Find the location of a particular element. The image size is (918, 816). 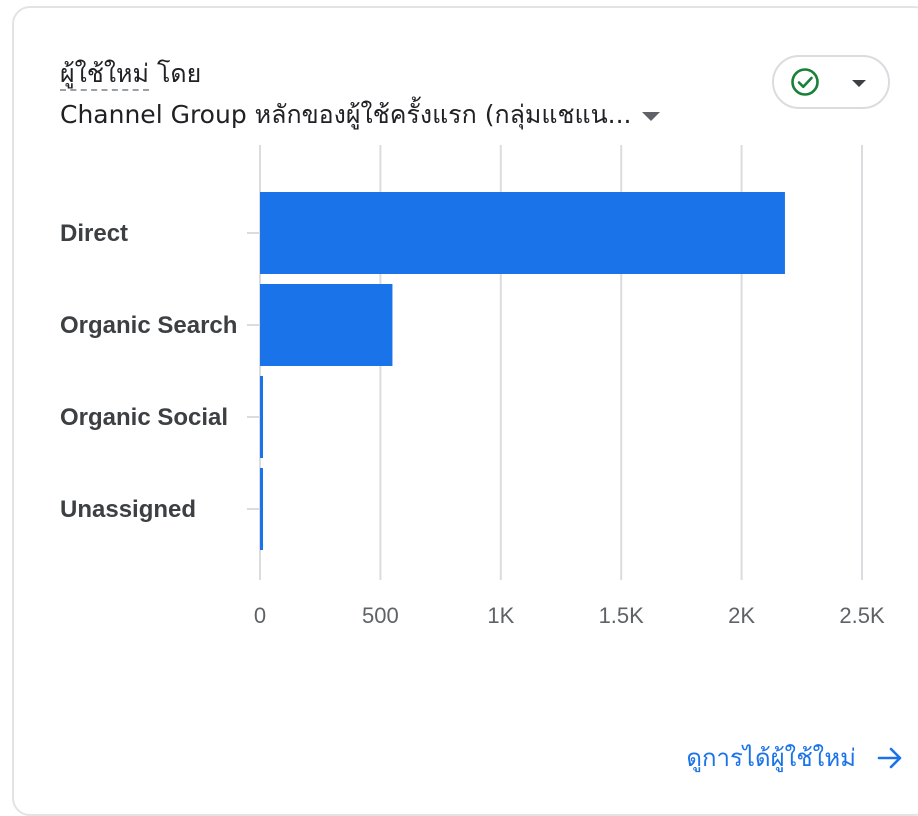

x-tick-label: 1.5K is located at coordinates (622, 615).